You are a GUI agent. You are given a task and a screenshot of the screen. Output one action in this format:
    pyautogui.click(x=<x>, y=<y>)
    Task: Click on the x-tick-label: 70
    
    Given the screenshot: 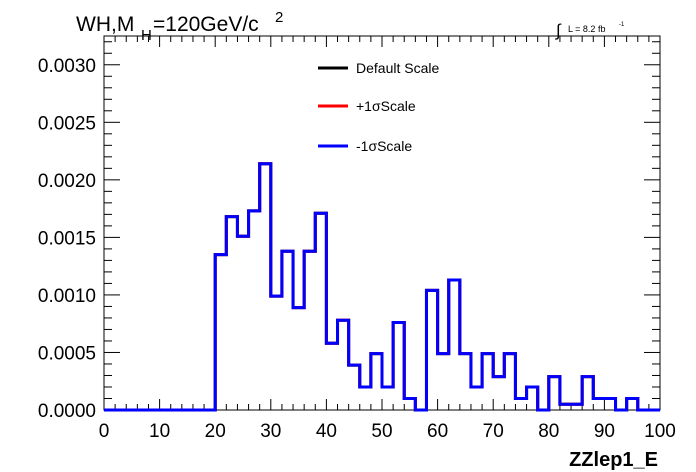 What is the action you would take?
    pyautogui.click(x=493, y=431)
    